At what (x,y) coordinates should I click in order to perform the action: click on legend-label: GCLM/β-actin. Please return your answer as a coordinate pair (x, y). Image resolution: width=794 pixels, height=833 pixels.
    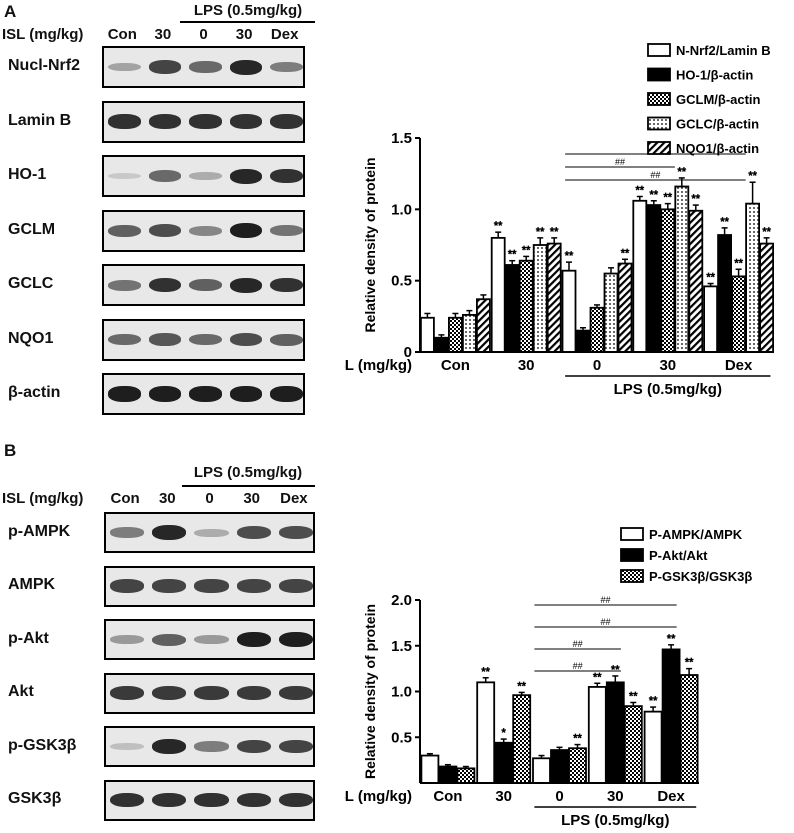
    Looking at the image, I should click on (718, 99).